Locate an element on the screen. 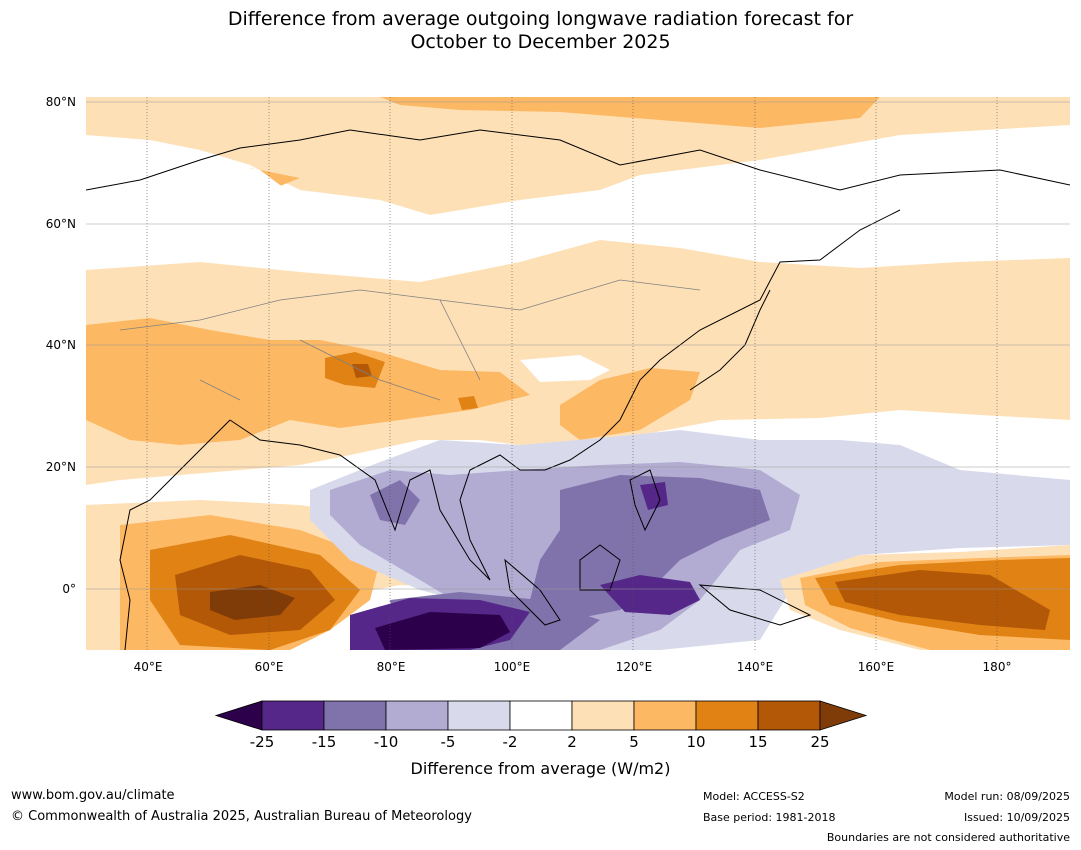  coastline-philippines is located at coordinates (645, 500).